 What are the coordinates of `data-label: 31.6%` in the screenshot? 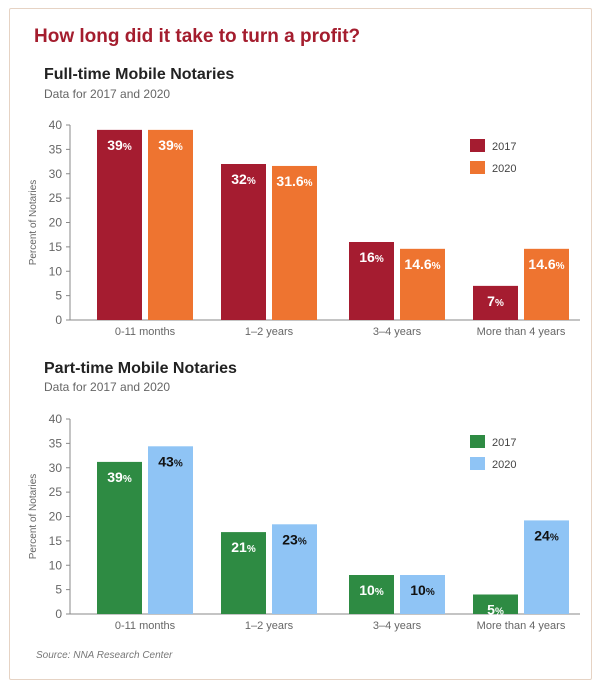 It's located at (294, 181).